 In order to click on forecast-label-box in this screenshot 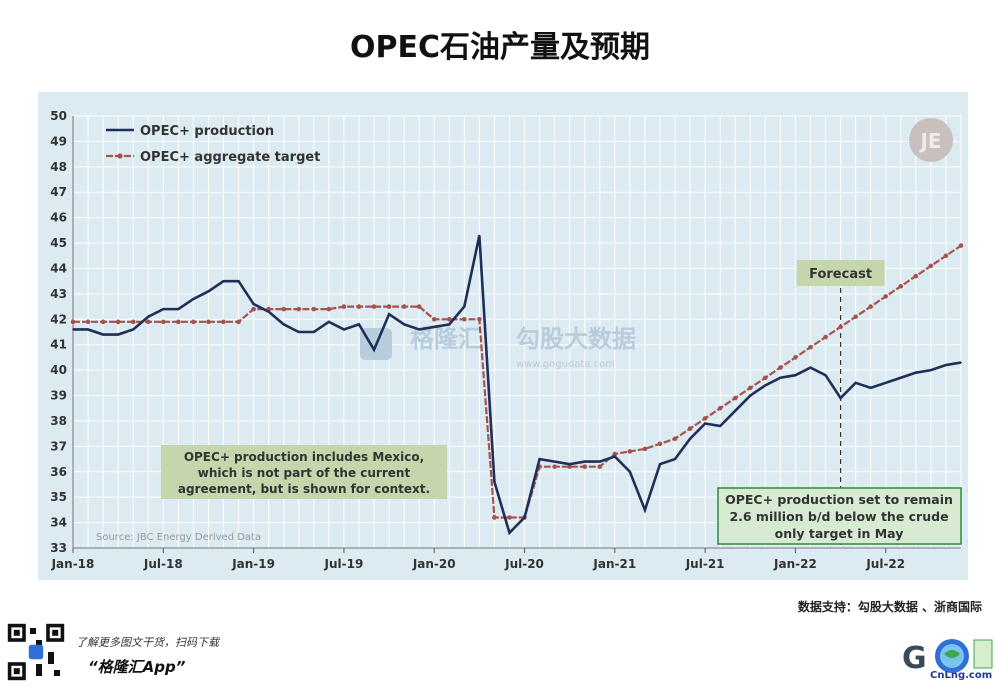, I will do `click(840, 273)`.